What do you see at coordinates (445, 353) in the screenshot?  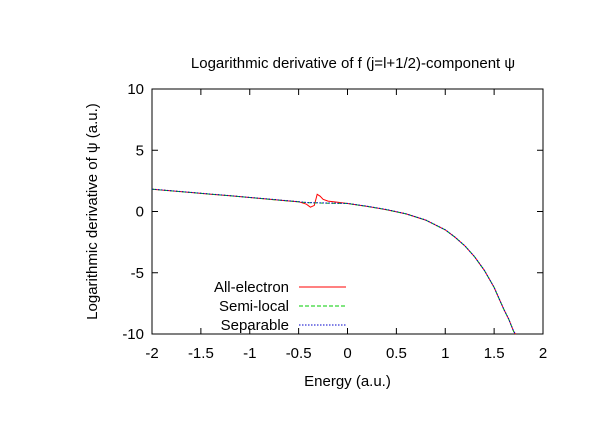 I see `x-tick-label: 1` at bounding box center [445, 353].